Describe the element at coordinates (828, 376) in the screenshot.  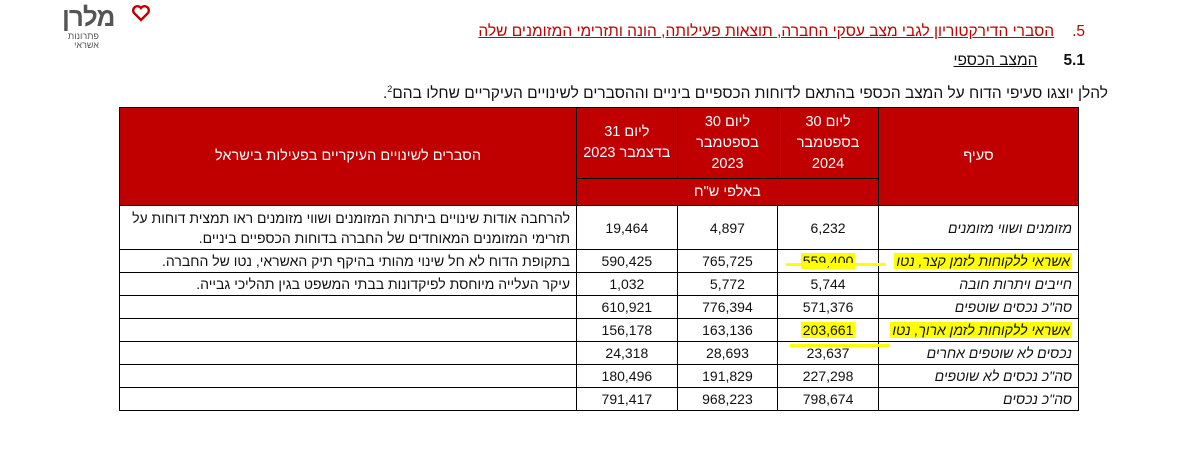
I see `value-sep-2024: 227,298` at that location.